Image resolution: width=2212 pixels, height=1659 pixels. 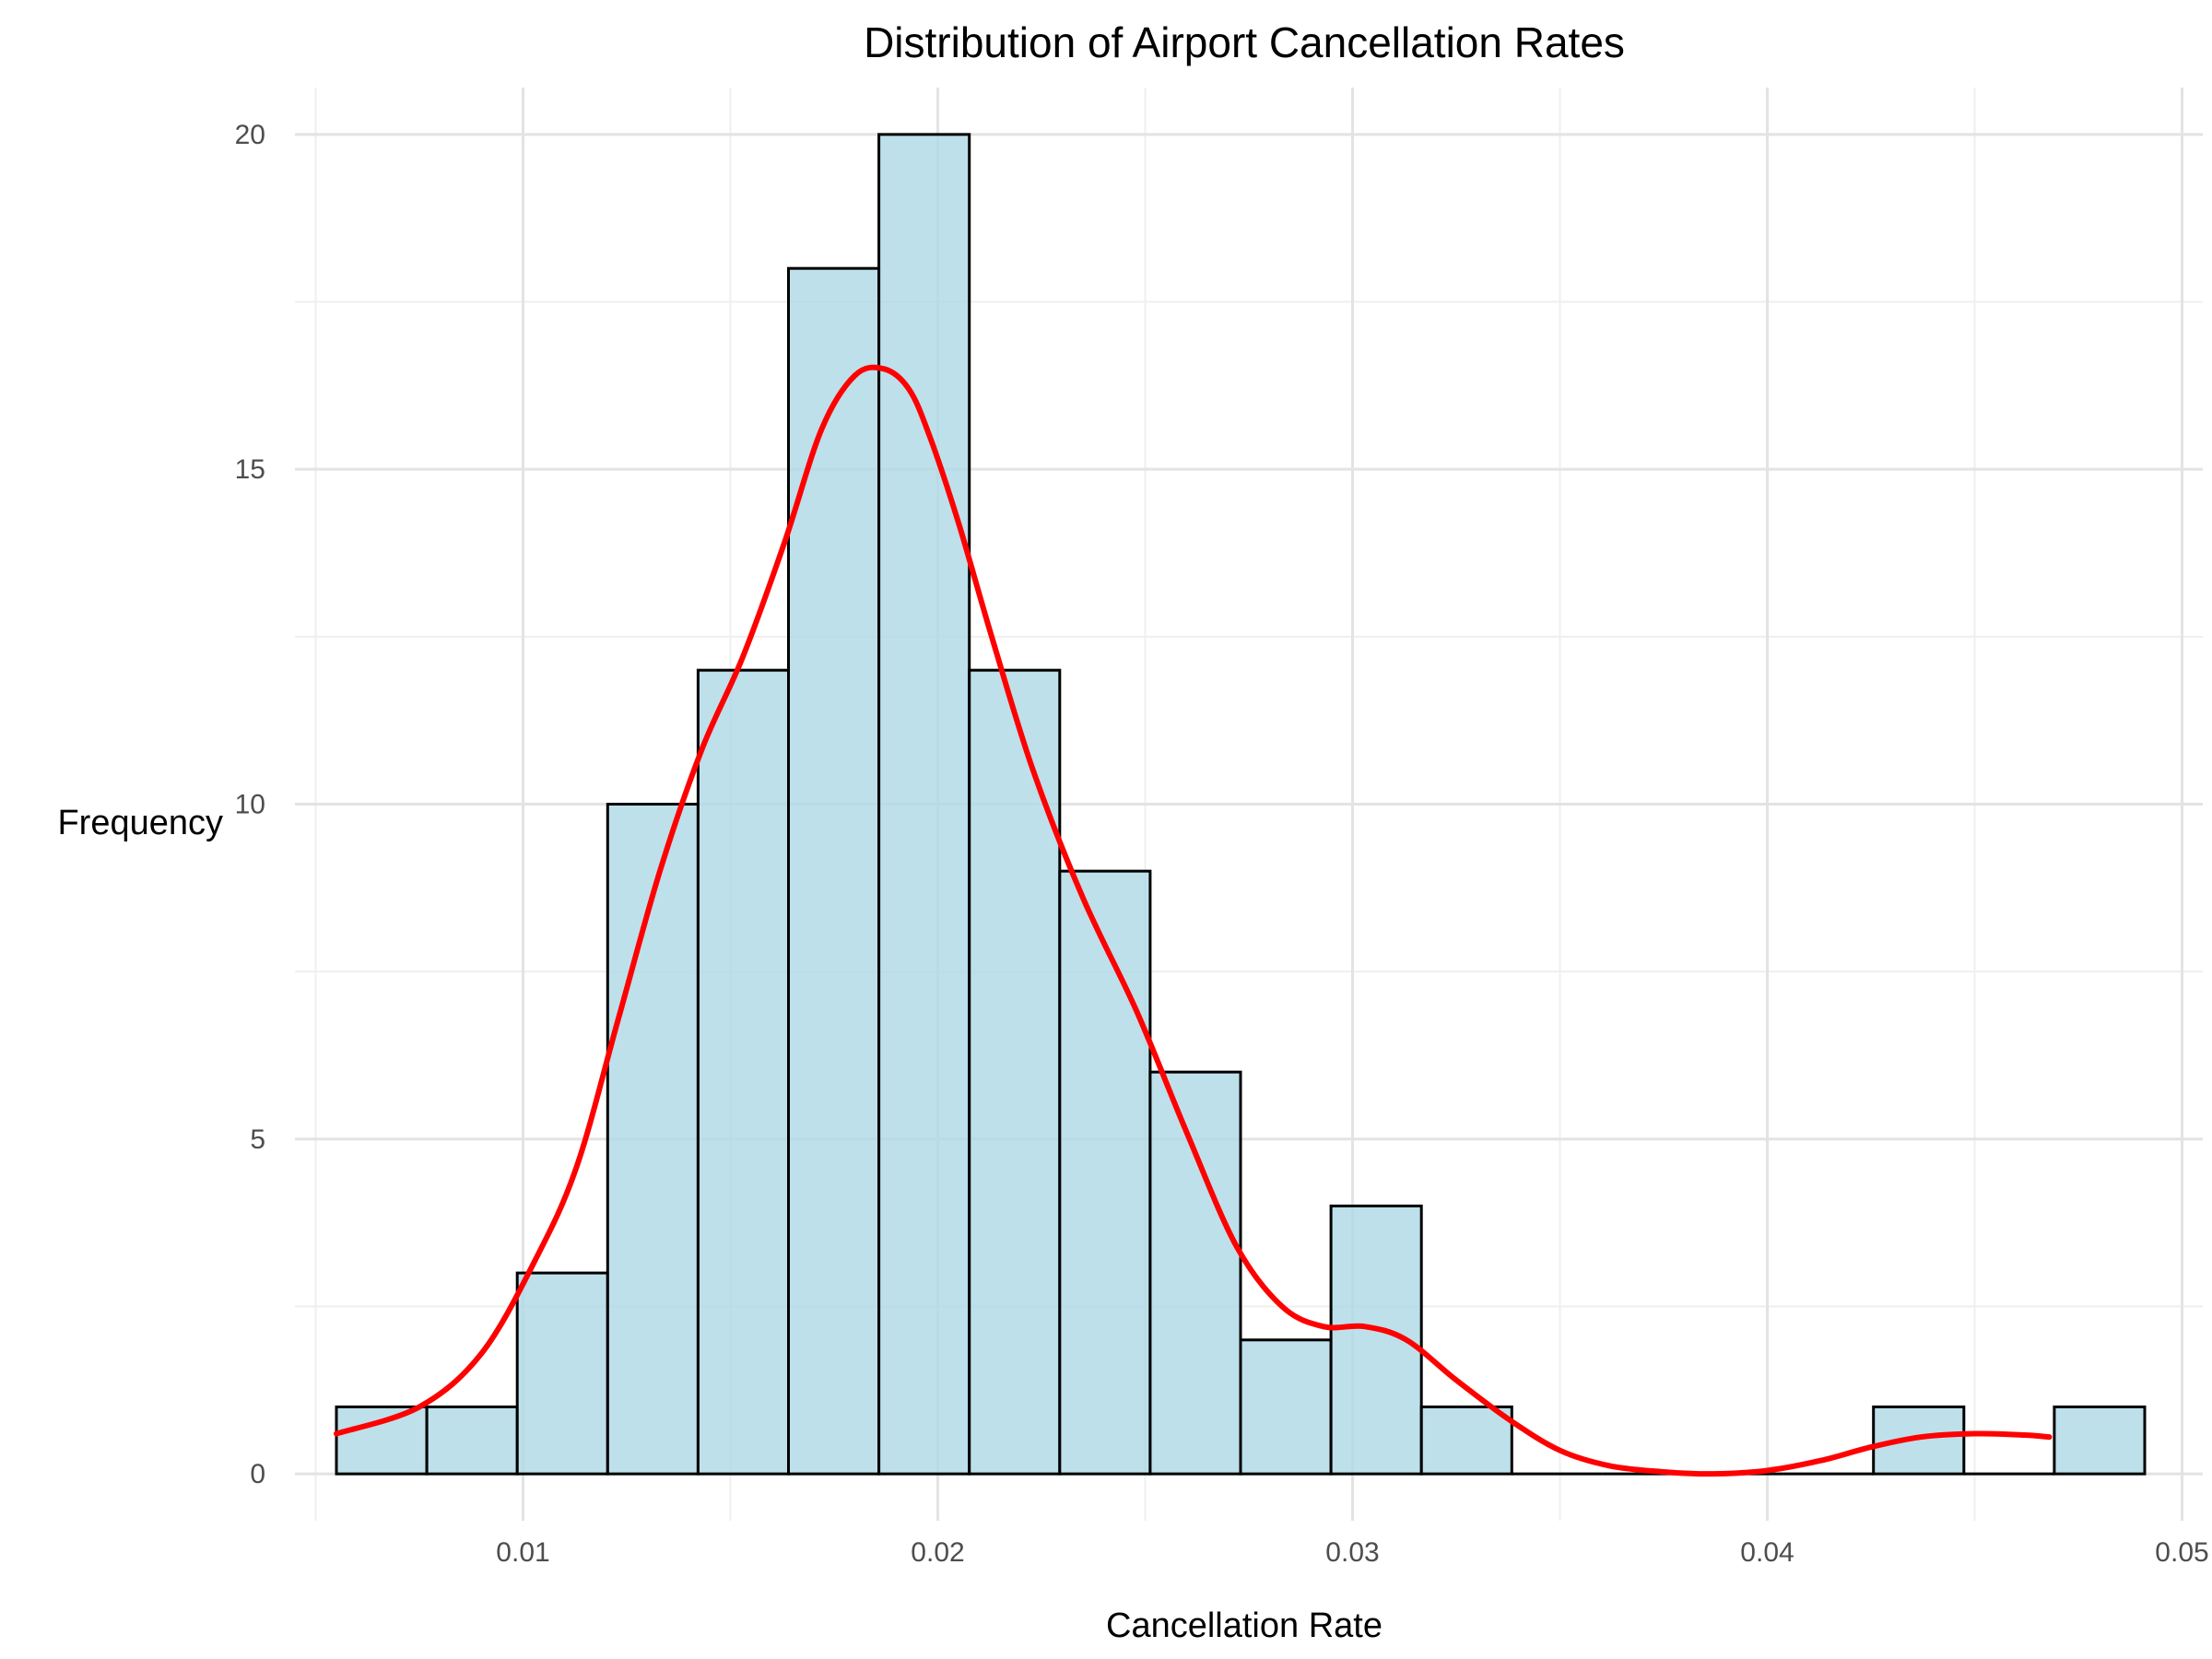 What do you see at coordinates (250, 469) in the screenshot?
I see `y-tick-label: 15` at bounding box center [250, 469].